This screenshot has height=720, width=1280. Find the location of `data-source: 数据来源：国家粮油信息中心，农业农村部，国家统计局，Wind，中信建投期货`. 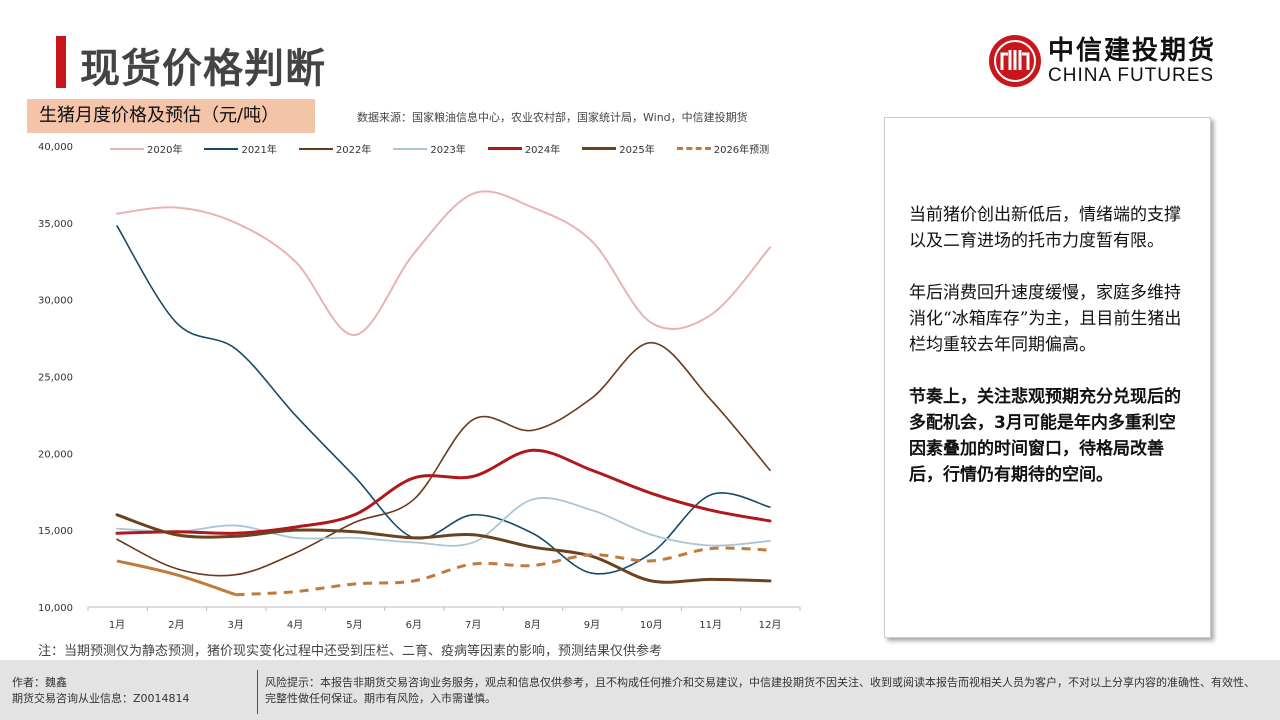

data-source: 数据来源：国家粮油信息中心，农业农村部，国家统计局，Wind，中信建投期货 is located at coordinates (552, 117).